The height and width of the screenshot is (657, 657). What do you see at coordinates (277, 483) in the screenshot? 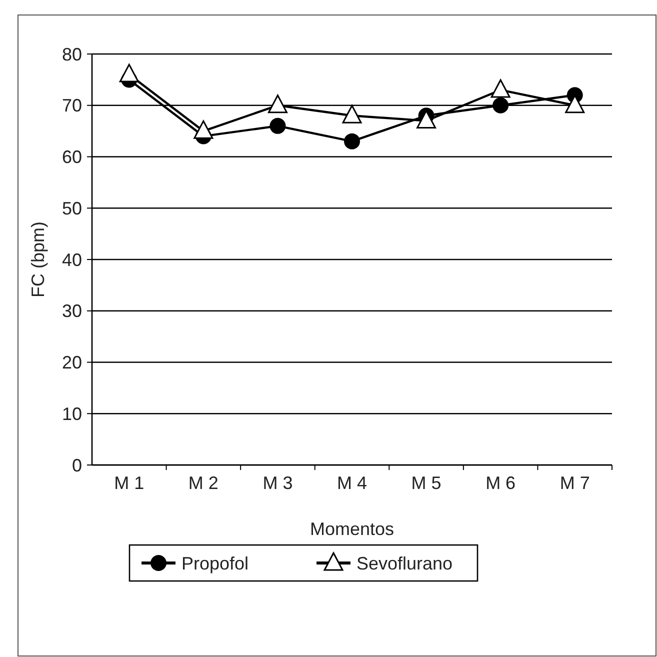
I see `x-tick-label: M 3` at bounding box center [277, 483].